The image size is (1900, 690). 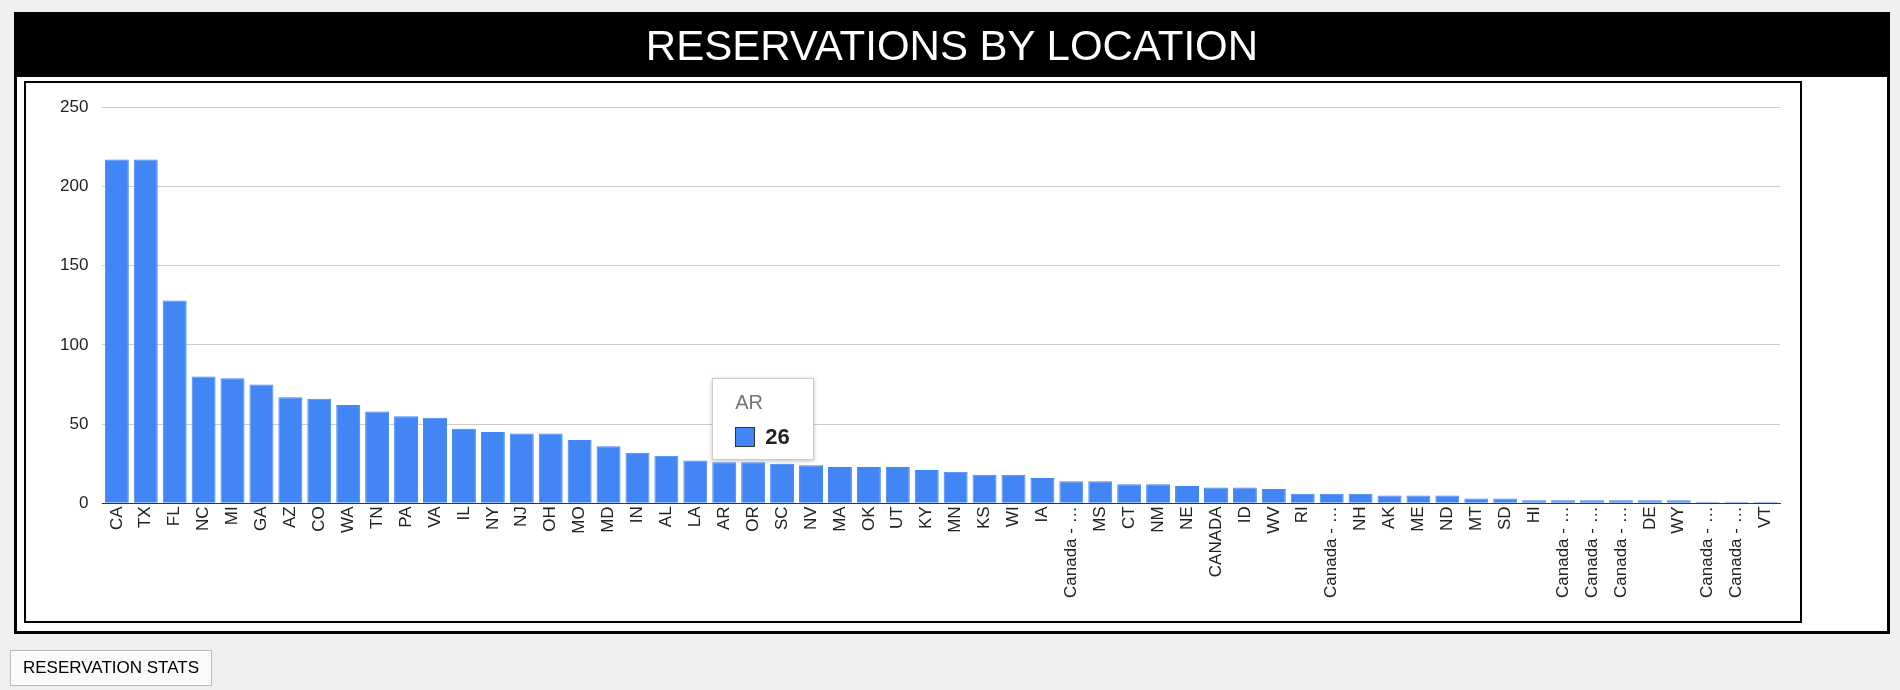 I want to click on x-tick-label: CANADA, so click(x=1215, y=541).